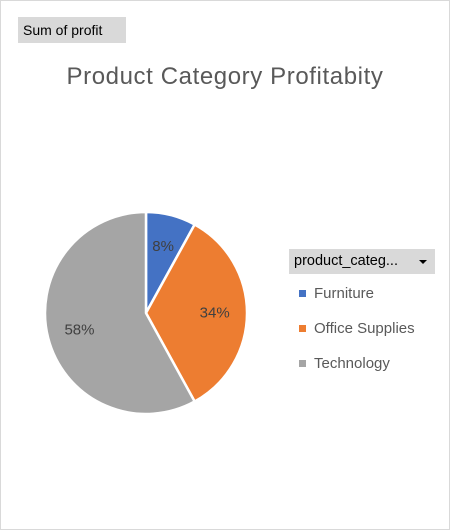  I want to click on legend-item-technology: Technology, so click(344, 364).